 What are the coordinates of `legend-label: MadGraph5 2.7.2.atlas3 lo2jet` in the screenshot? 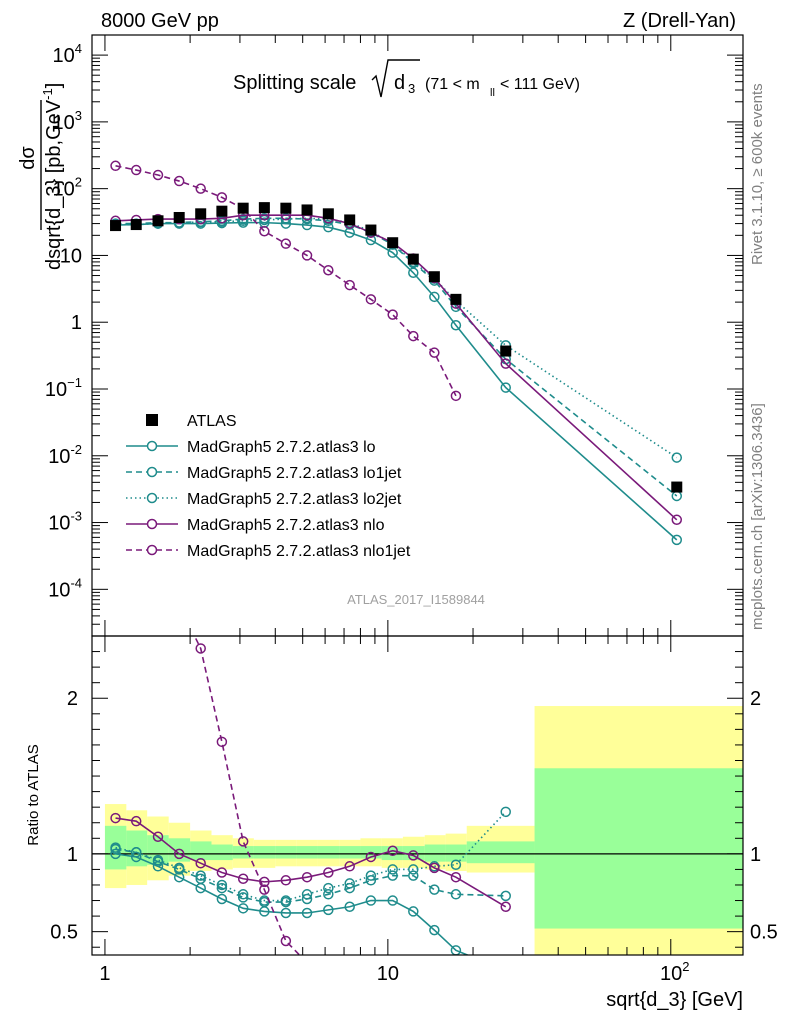 It's located at (294, 499).